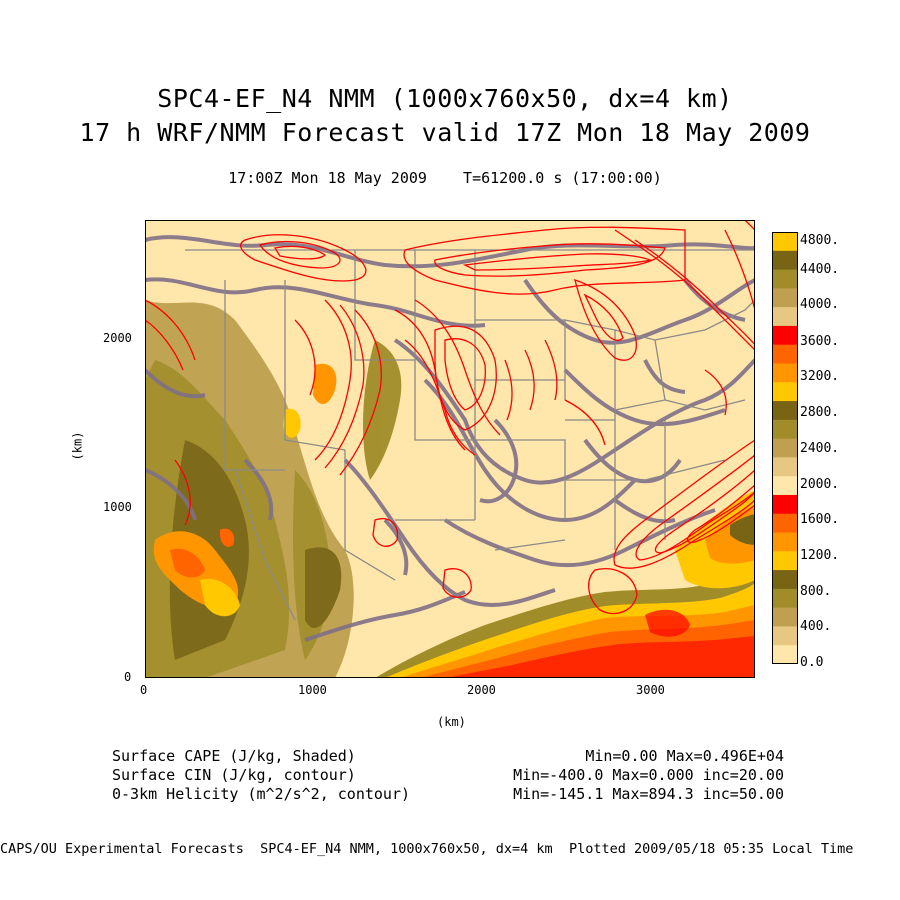  I want to click on colorbar-label: 4800., so click(820, 240).